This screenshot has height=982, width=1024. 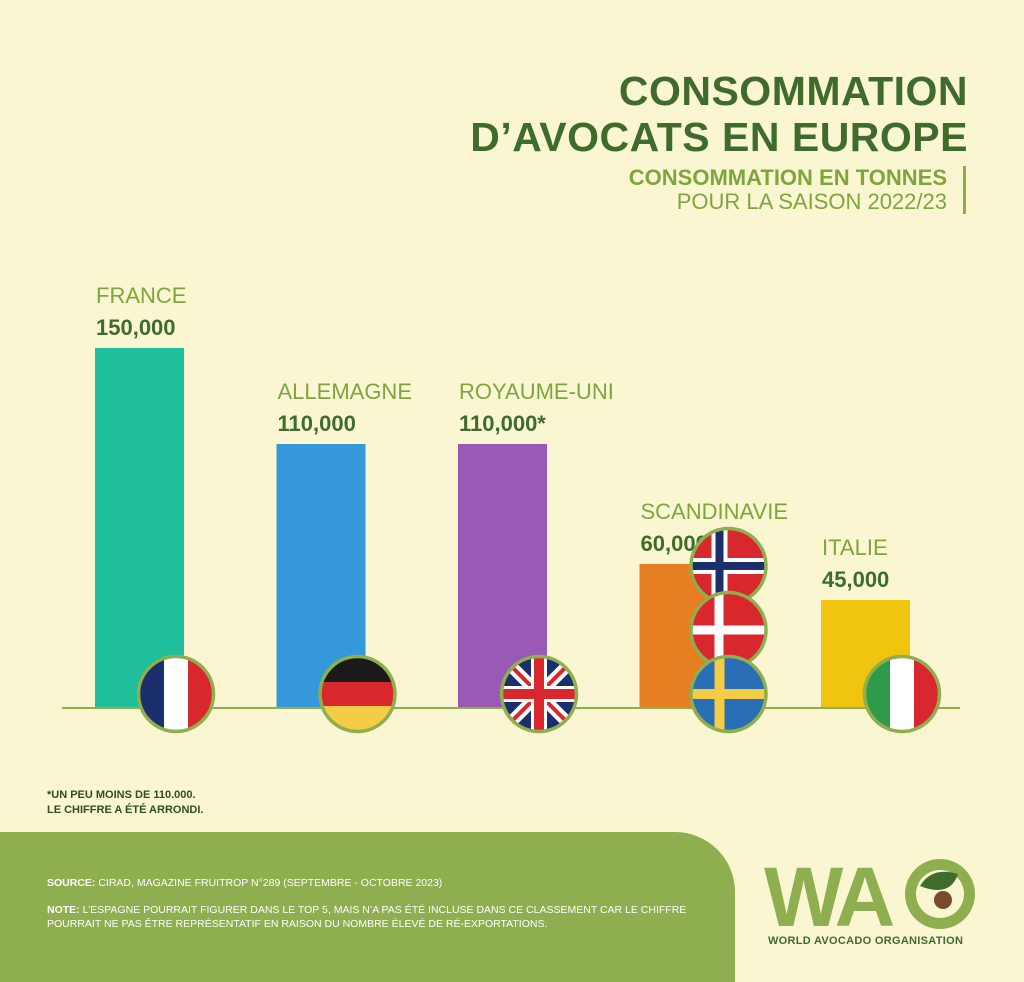 I want to click on value-label: 45,000, so click(x=855, y=579).